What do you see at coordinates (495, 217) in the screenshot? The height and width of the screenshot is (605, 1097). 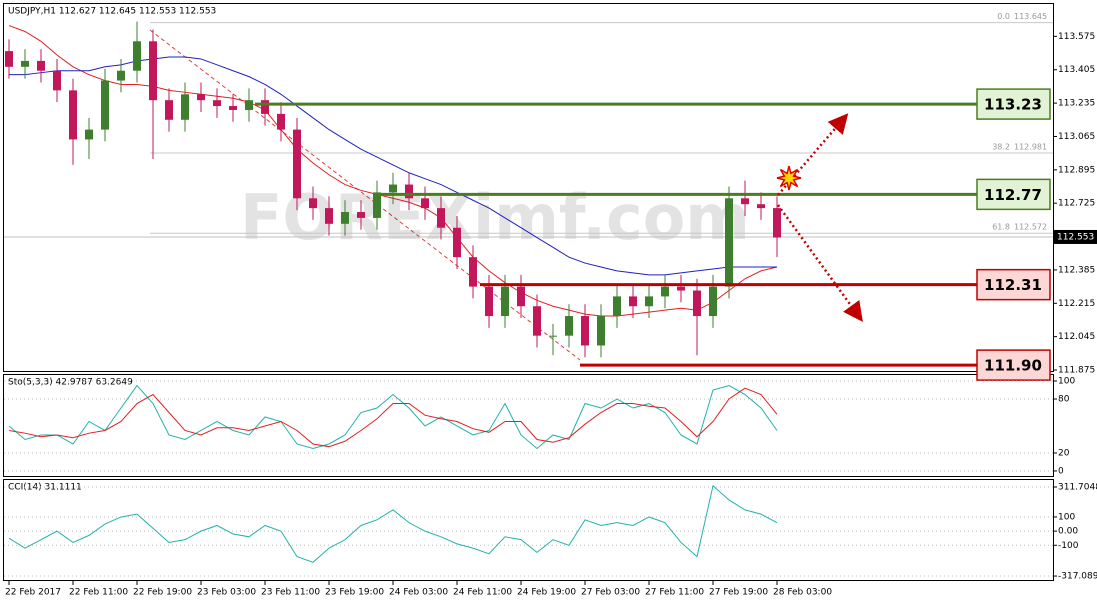 I see `watermark: FOREXimf.com` at bounding box center [495, 217].